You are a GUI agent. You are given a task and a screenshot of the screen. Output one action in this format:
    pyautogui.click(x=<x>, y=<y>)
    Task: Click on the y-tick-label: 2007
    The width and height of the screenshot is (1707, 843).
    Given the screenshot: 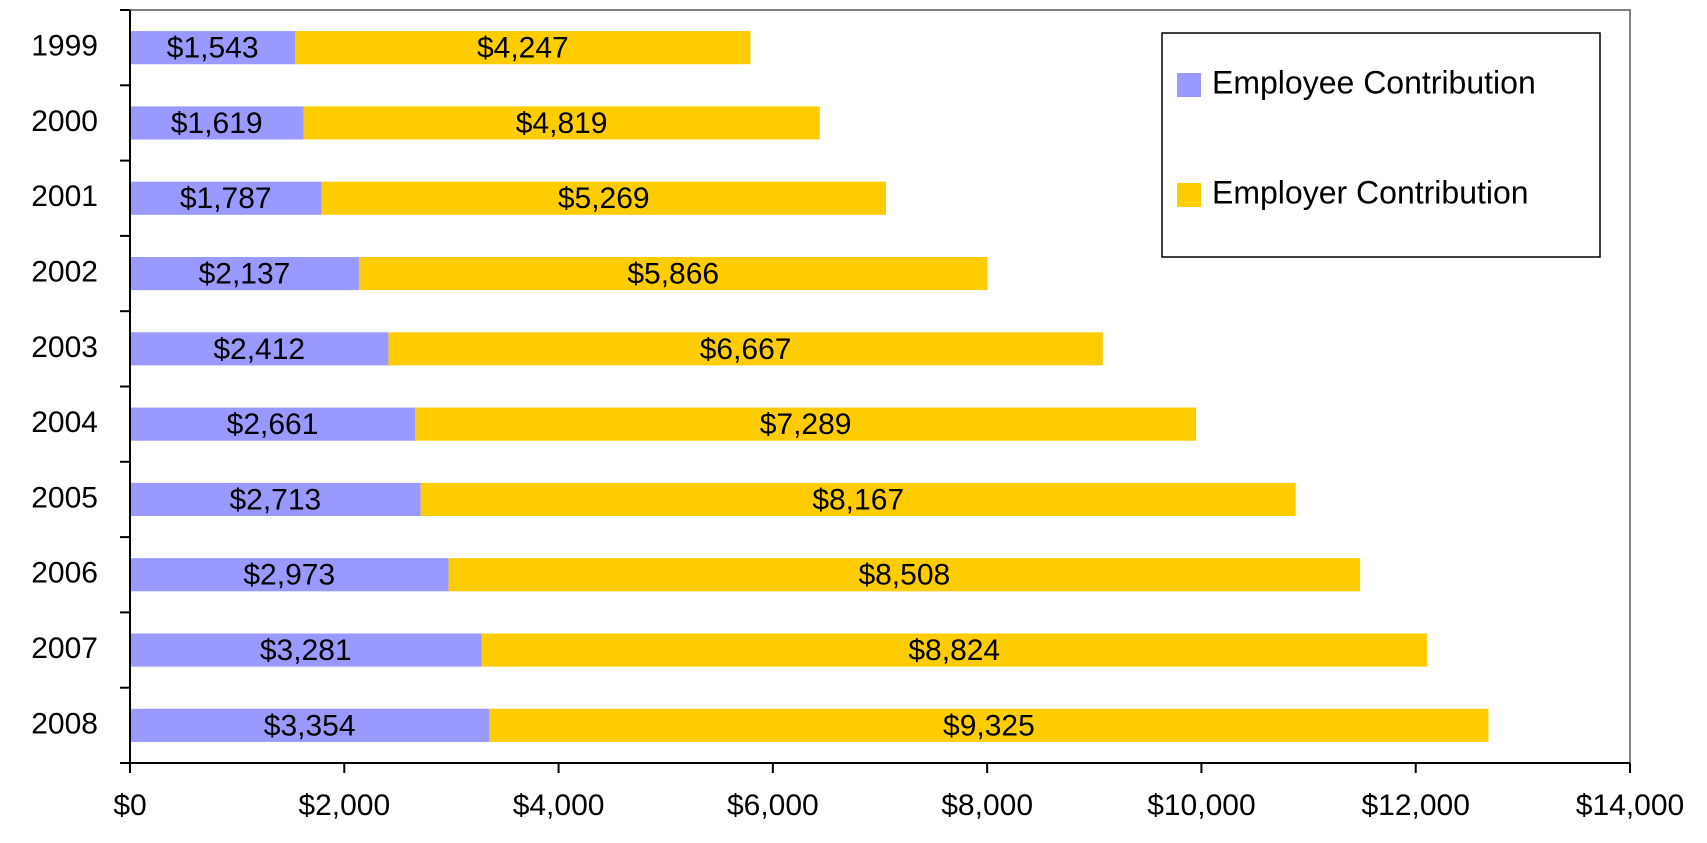 What is the action you would take?
    pyautogui.click(x=64, y=648)
    